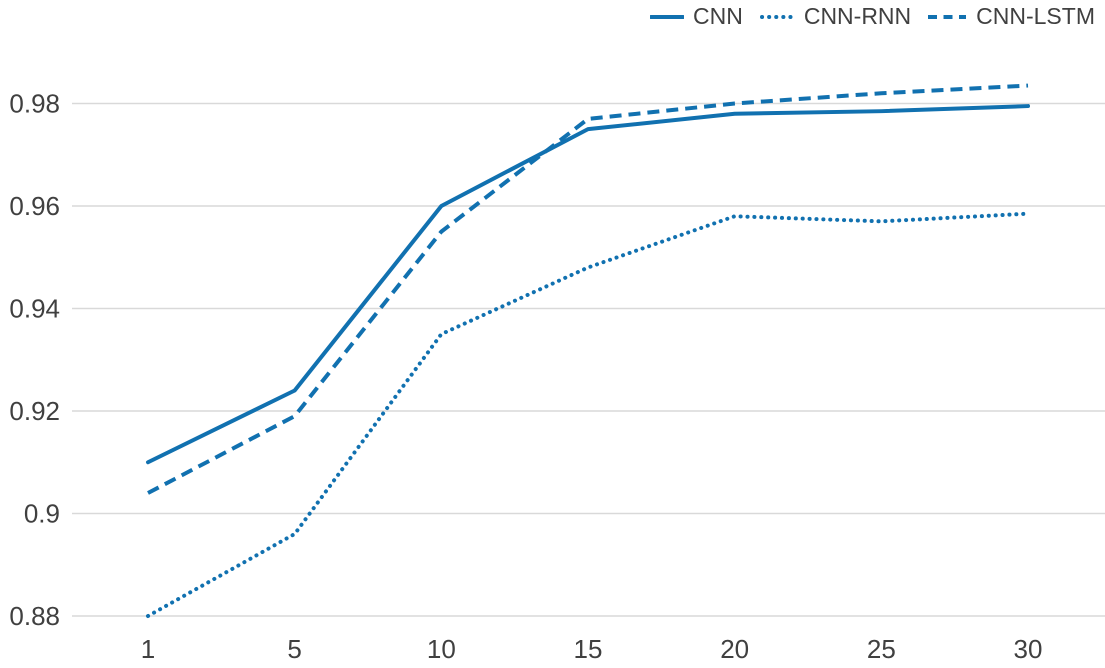 This screenshot has width=1105, height=668. What do you see at coordinates (717, 16) in the screenshot?
I see `legend-label-cnn: CNN` at bounding box center [717, 16].